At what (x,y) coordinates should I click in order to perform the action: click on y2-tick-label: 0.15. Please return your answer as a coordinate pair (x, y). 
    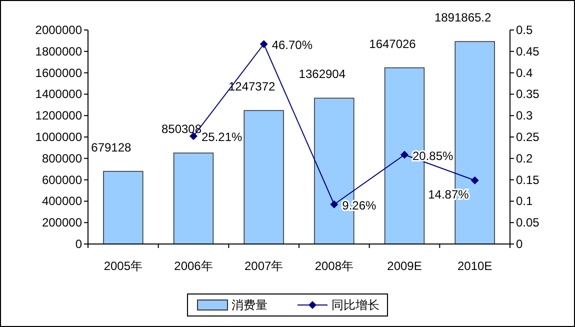
    Looking at the image, I should click on (528, 179).